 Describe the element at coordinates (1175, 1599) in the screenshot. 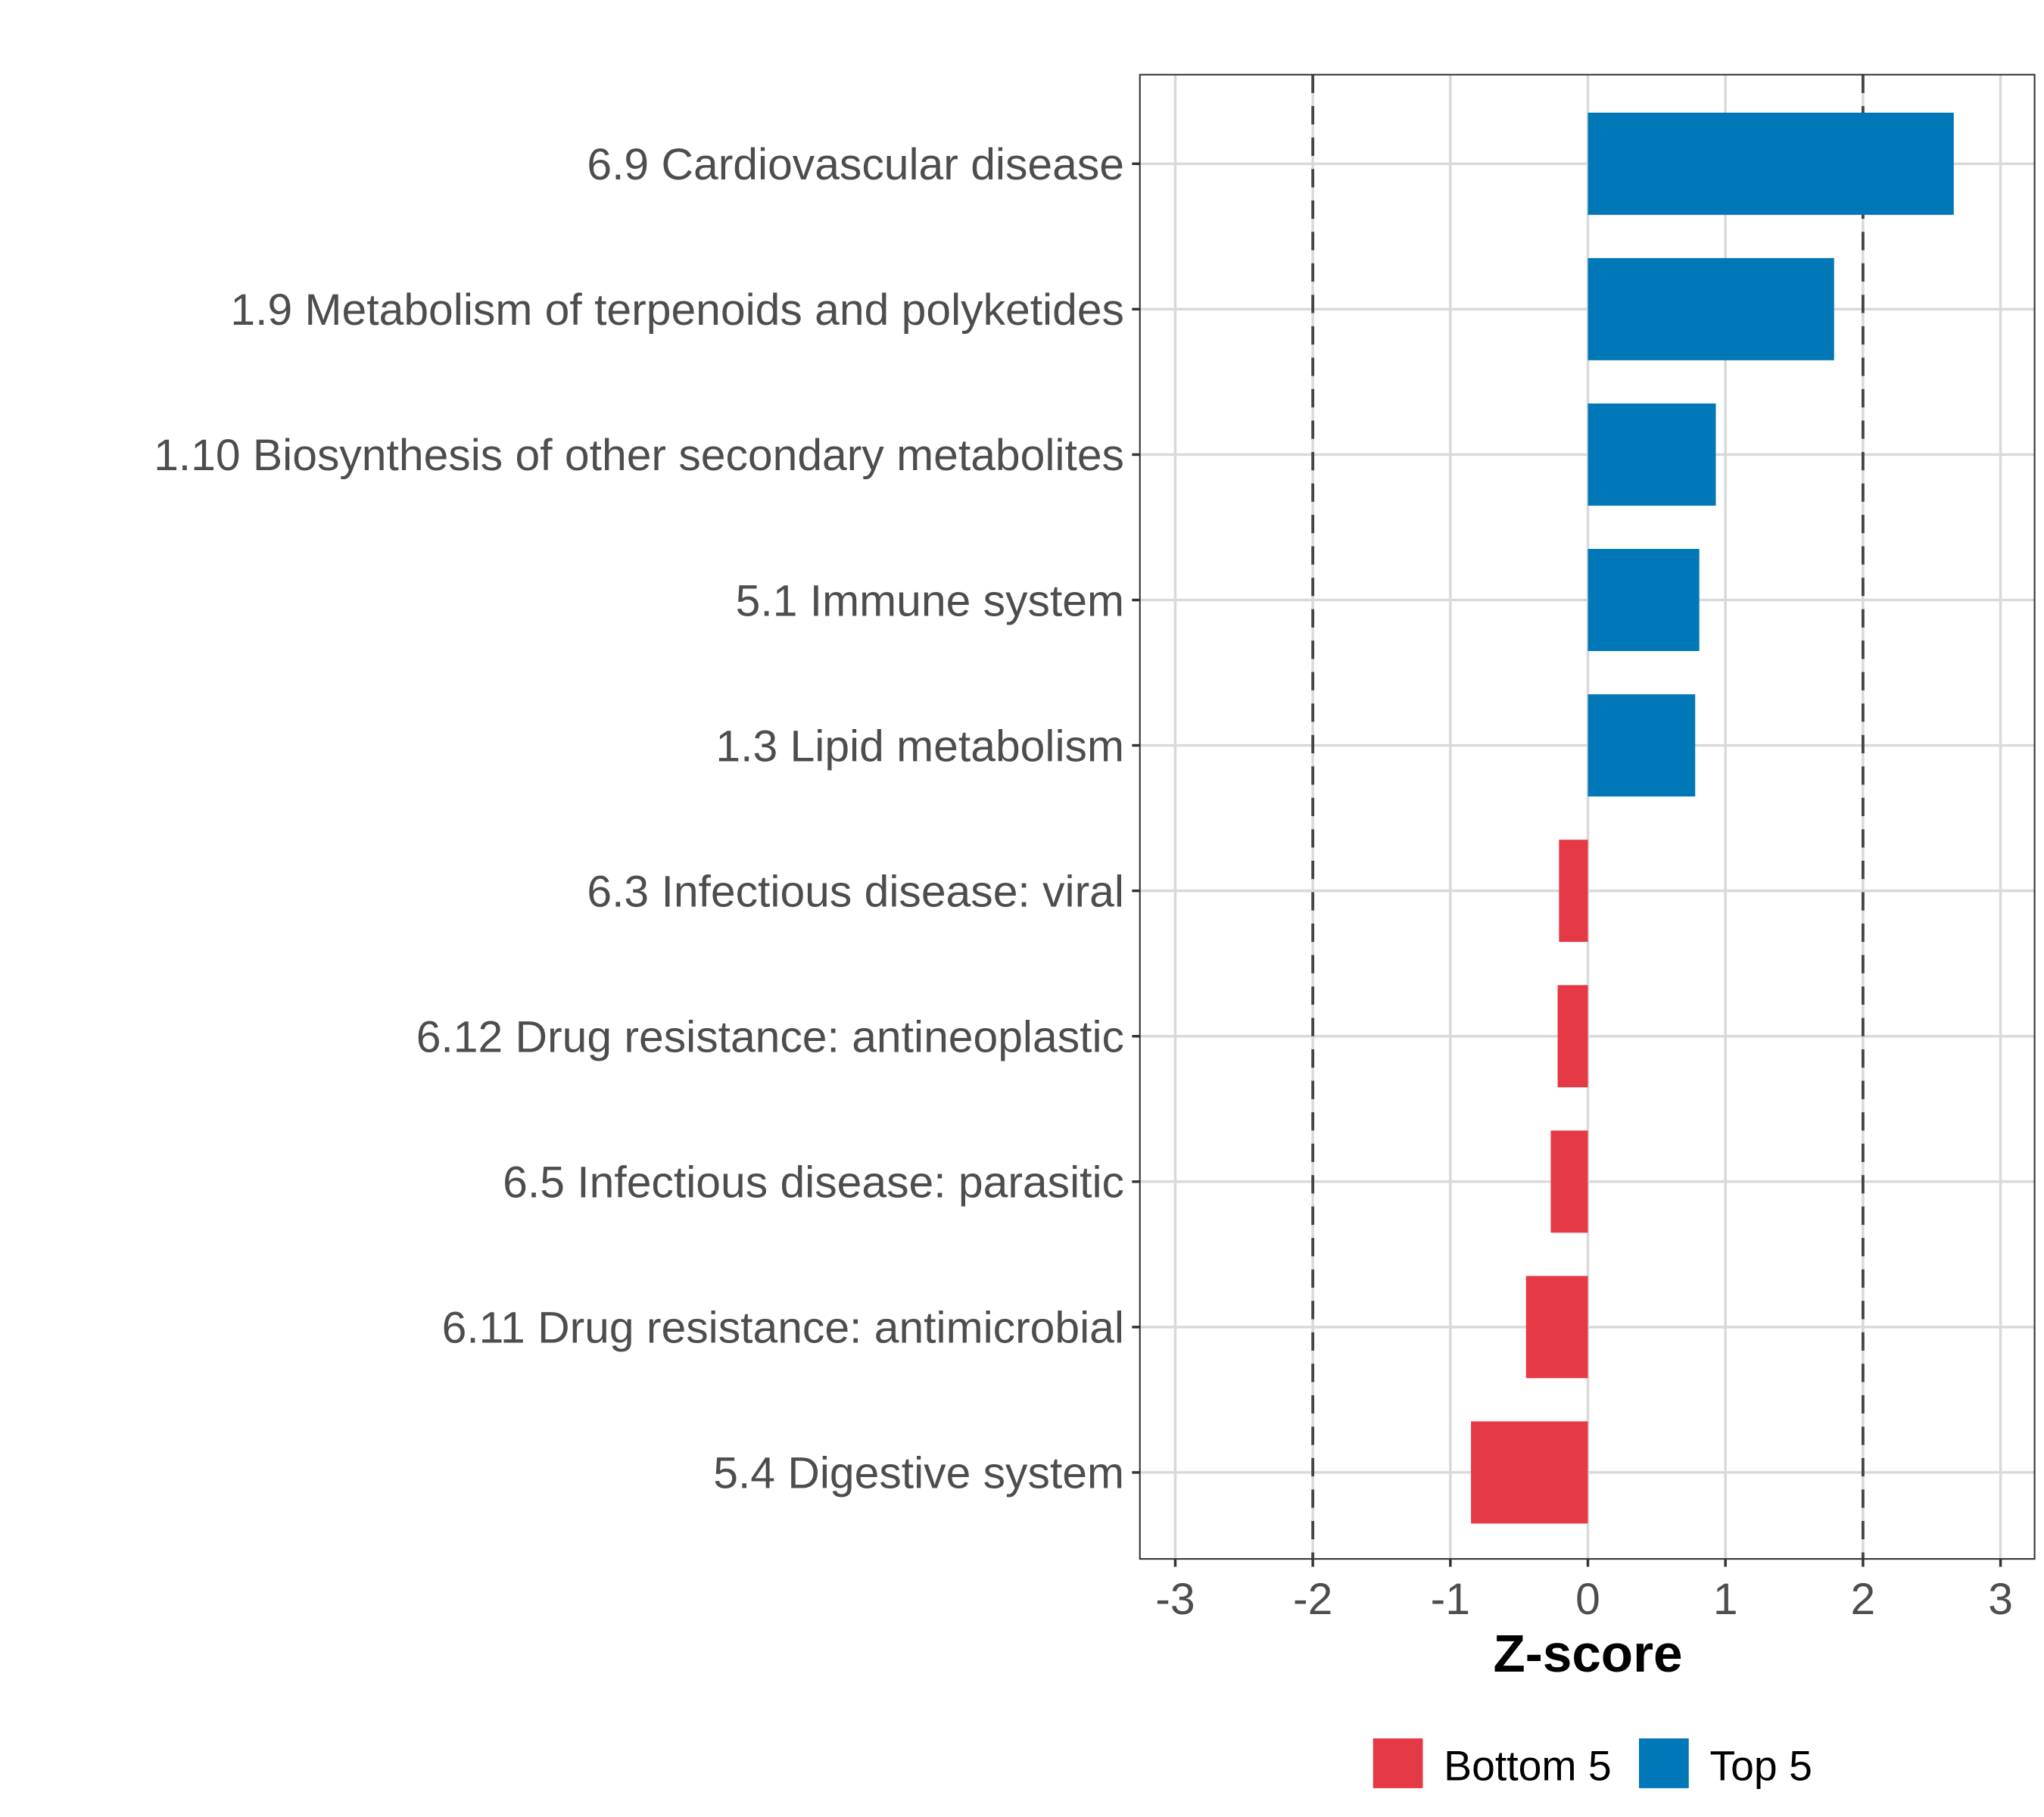

I see `x-tick-label: -3` at that location.